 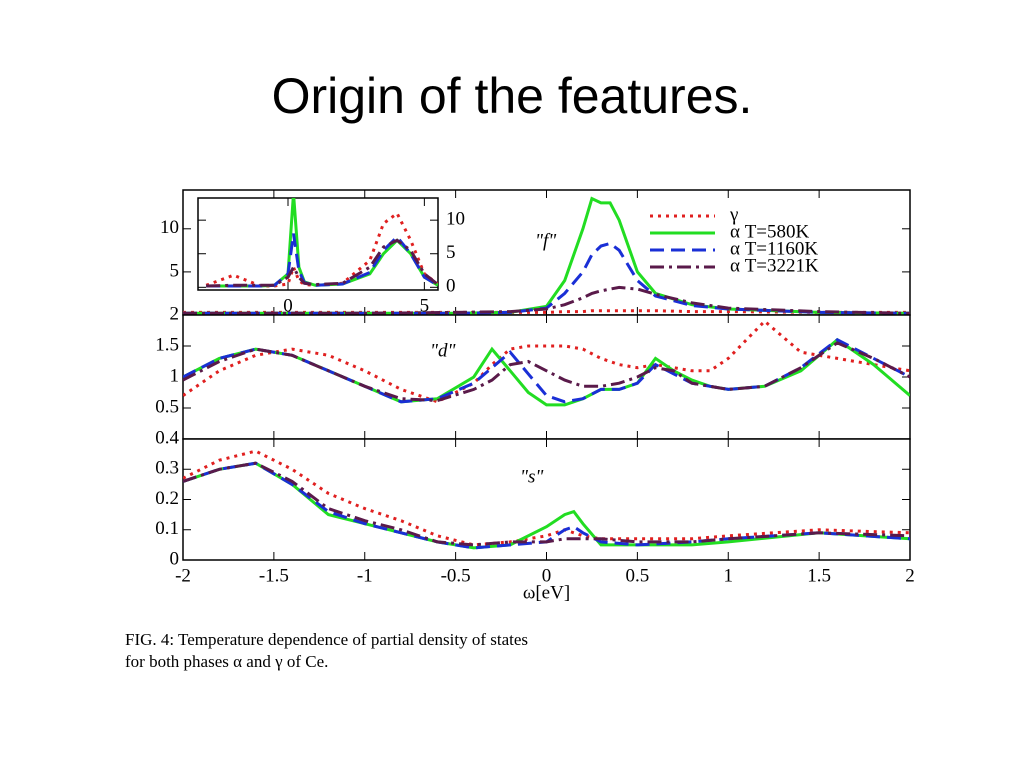 What do you see at coordinates (910, 575) in the screenshot?
I see `x-tick-label: 2` at bounding box center [910, 575].